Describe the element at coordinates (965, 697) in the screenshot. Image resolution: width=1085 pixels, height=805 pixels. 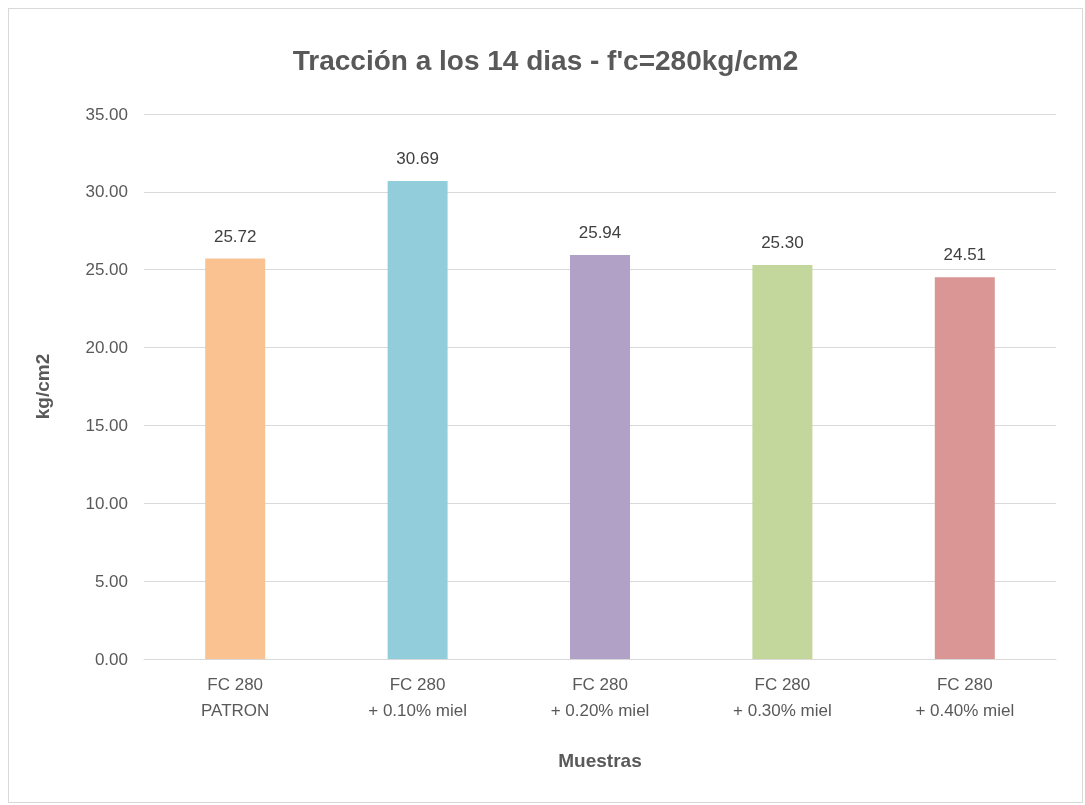
I see `x-tick-label: FC 280 + 0.40% miel` at that location.